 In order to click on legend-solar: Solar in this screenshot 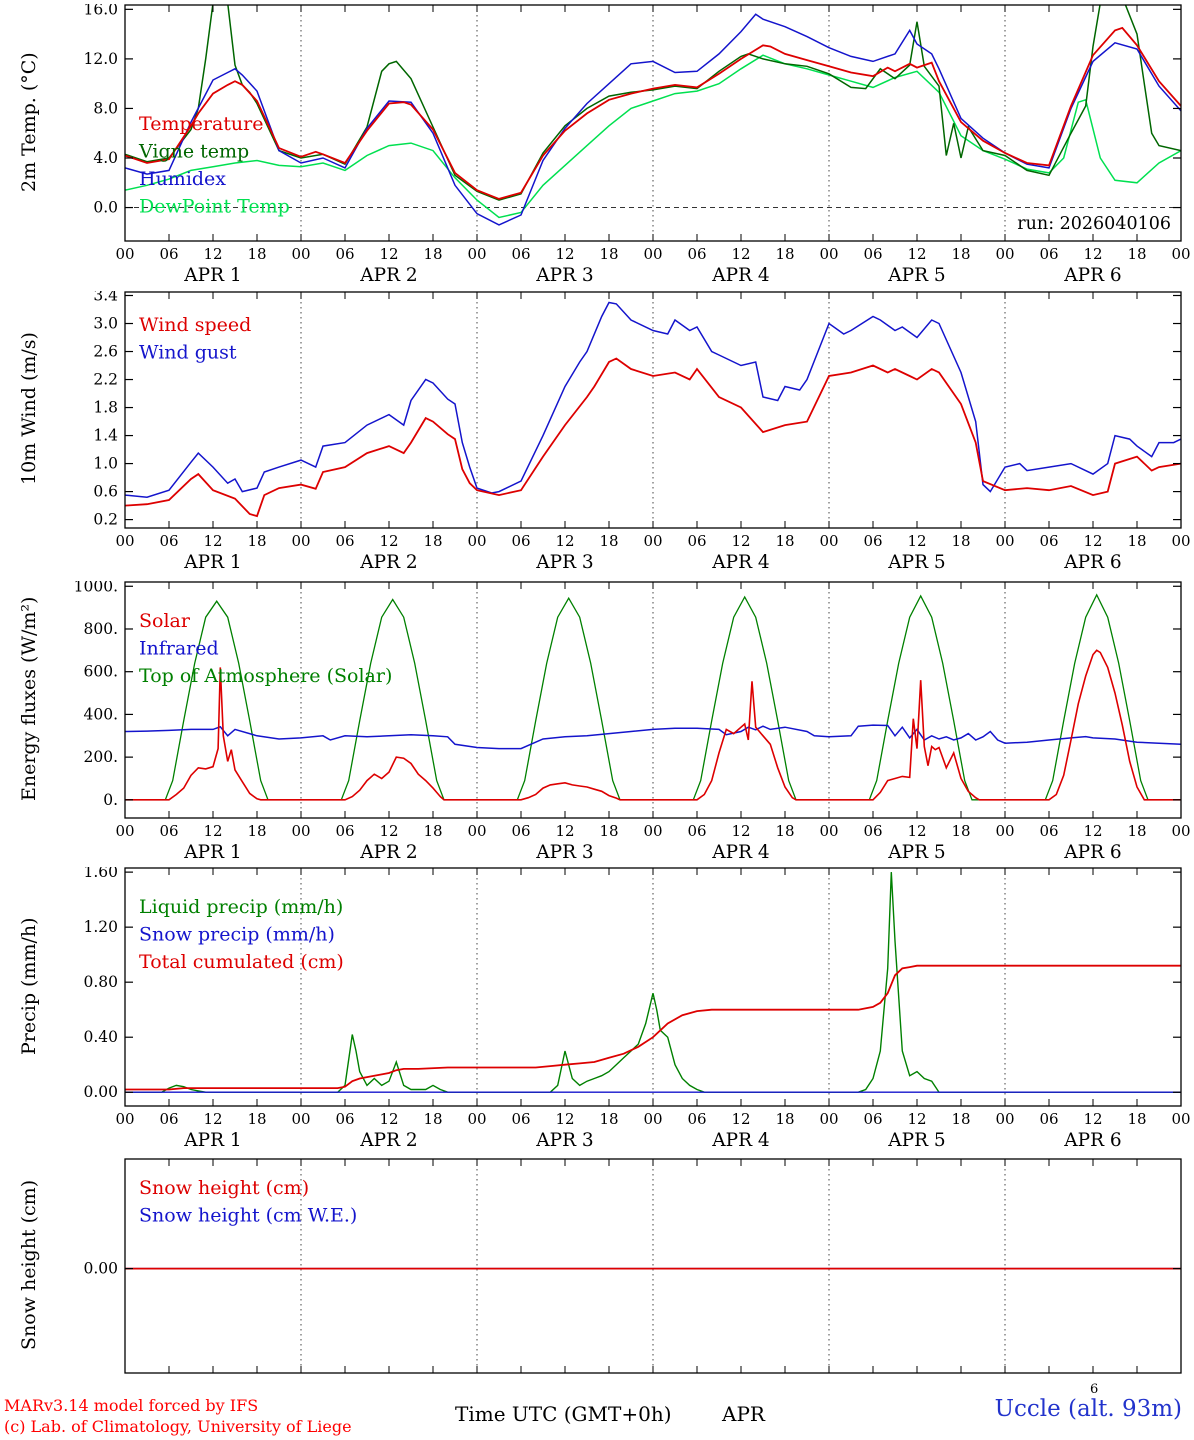, I will do `click(165, 621)`.